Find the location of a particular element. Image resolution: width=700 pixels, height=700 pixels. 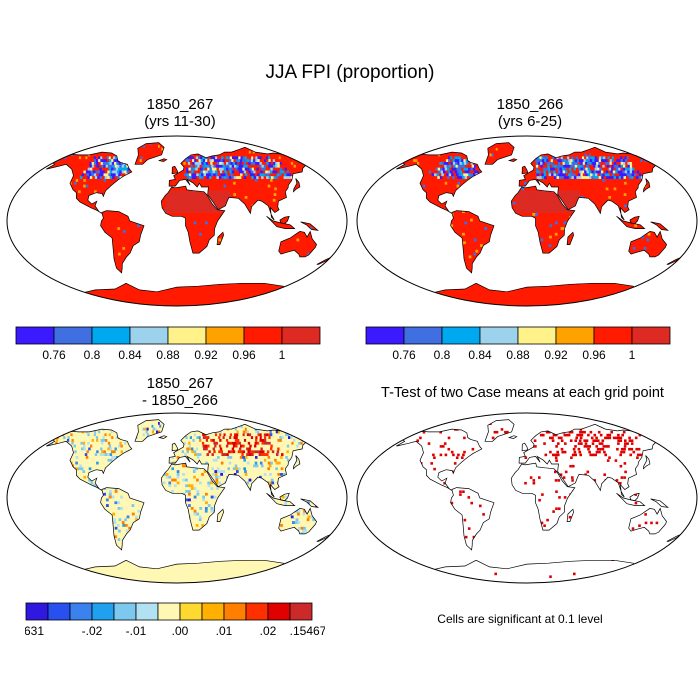

panel-title-1850-266: 1850_266 (yrs 6-25) is located at coordinates (530, 113).